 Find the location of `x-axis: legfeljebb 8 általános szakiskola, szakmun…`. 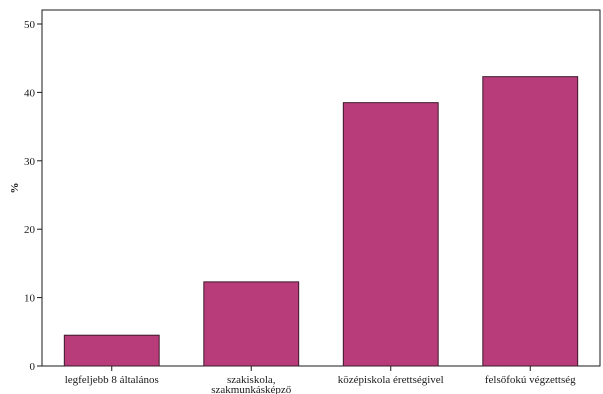

x-axis: legfeljebb 8 általános szakiskola, szakmun… is located at coordinates (320, 380).